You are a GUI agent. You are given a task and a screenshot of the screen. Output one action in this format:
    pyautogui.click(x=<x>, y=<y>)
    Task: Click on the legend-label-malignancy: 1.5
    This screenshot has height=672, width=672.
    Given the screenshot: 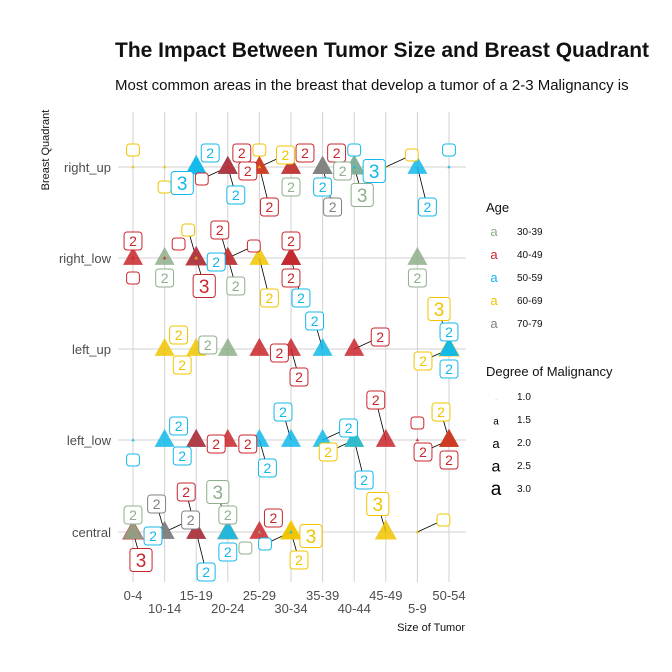 What is the action you would take?
    pyautogui.click(x=524, y=420)
    